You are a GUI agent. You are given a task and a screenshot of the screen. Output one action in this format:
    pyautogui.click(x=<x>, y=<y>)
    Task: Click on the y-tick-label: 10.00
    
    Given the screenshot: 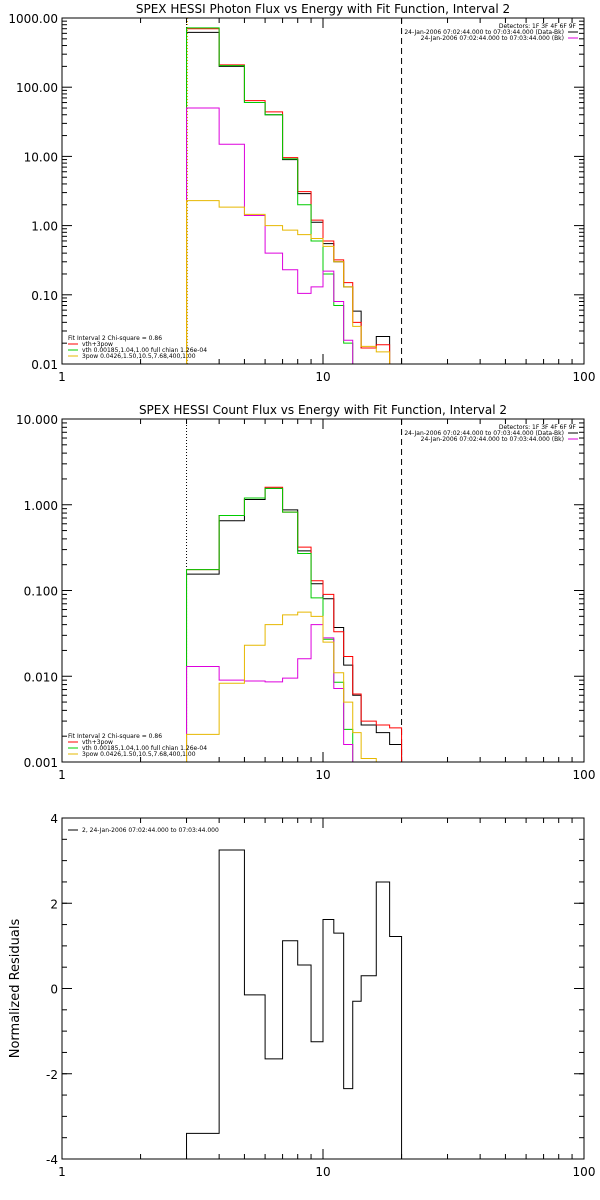 What is the action you would take?
    pyautogui.click(x=41, y=157)
    